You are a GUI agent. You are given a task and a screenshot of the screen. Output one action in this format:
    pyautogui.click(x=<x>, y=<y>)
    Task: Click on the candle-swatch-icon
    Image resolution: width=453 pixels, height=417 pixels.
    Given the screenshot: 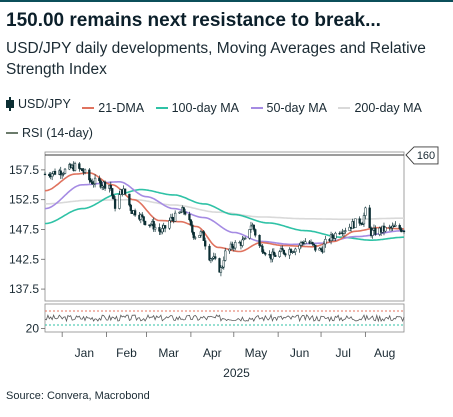 What is the action you would take?
    pyautogui.click(x=10, y=104)
    